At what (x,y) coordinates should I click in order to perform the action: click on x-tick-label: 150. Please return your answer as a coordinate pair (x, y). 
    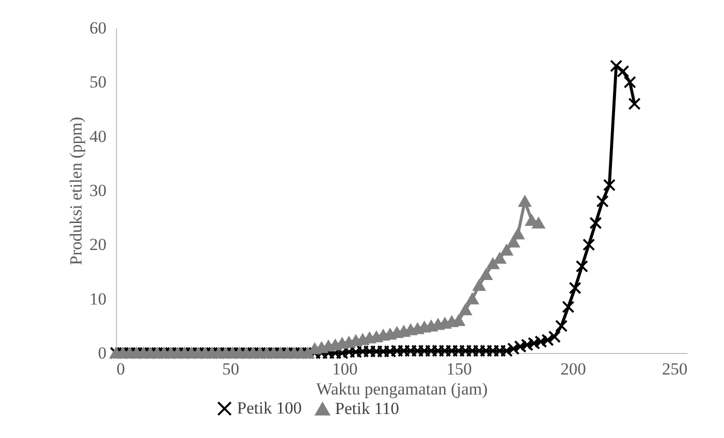
    Looking at the image, I should click on (459, 369).